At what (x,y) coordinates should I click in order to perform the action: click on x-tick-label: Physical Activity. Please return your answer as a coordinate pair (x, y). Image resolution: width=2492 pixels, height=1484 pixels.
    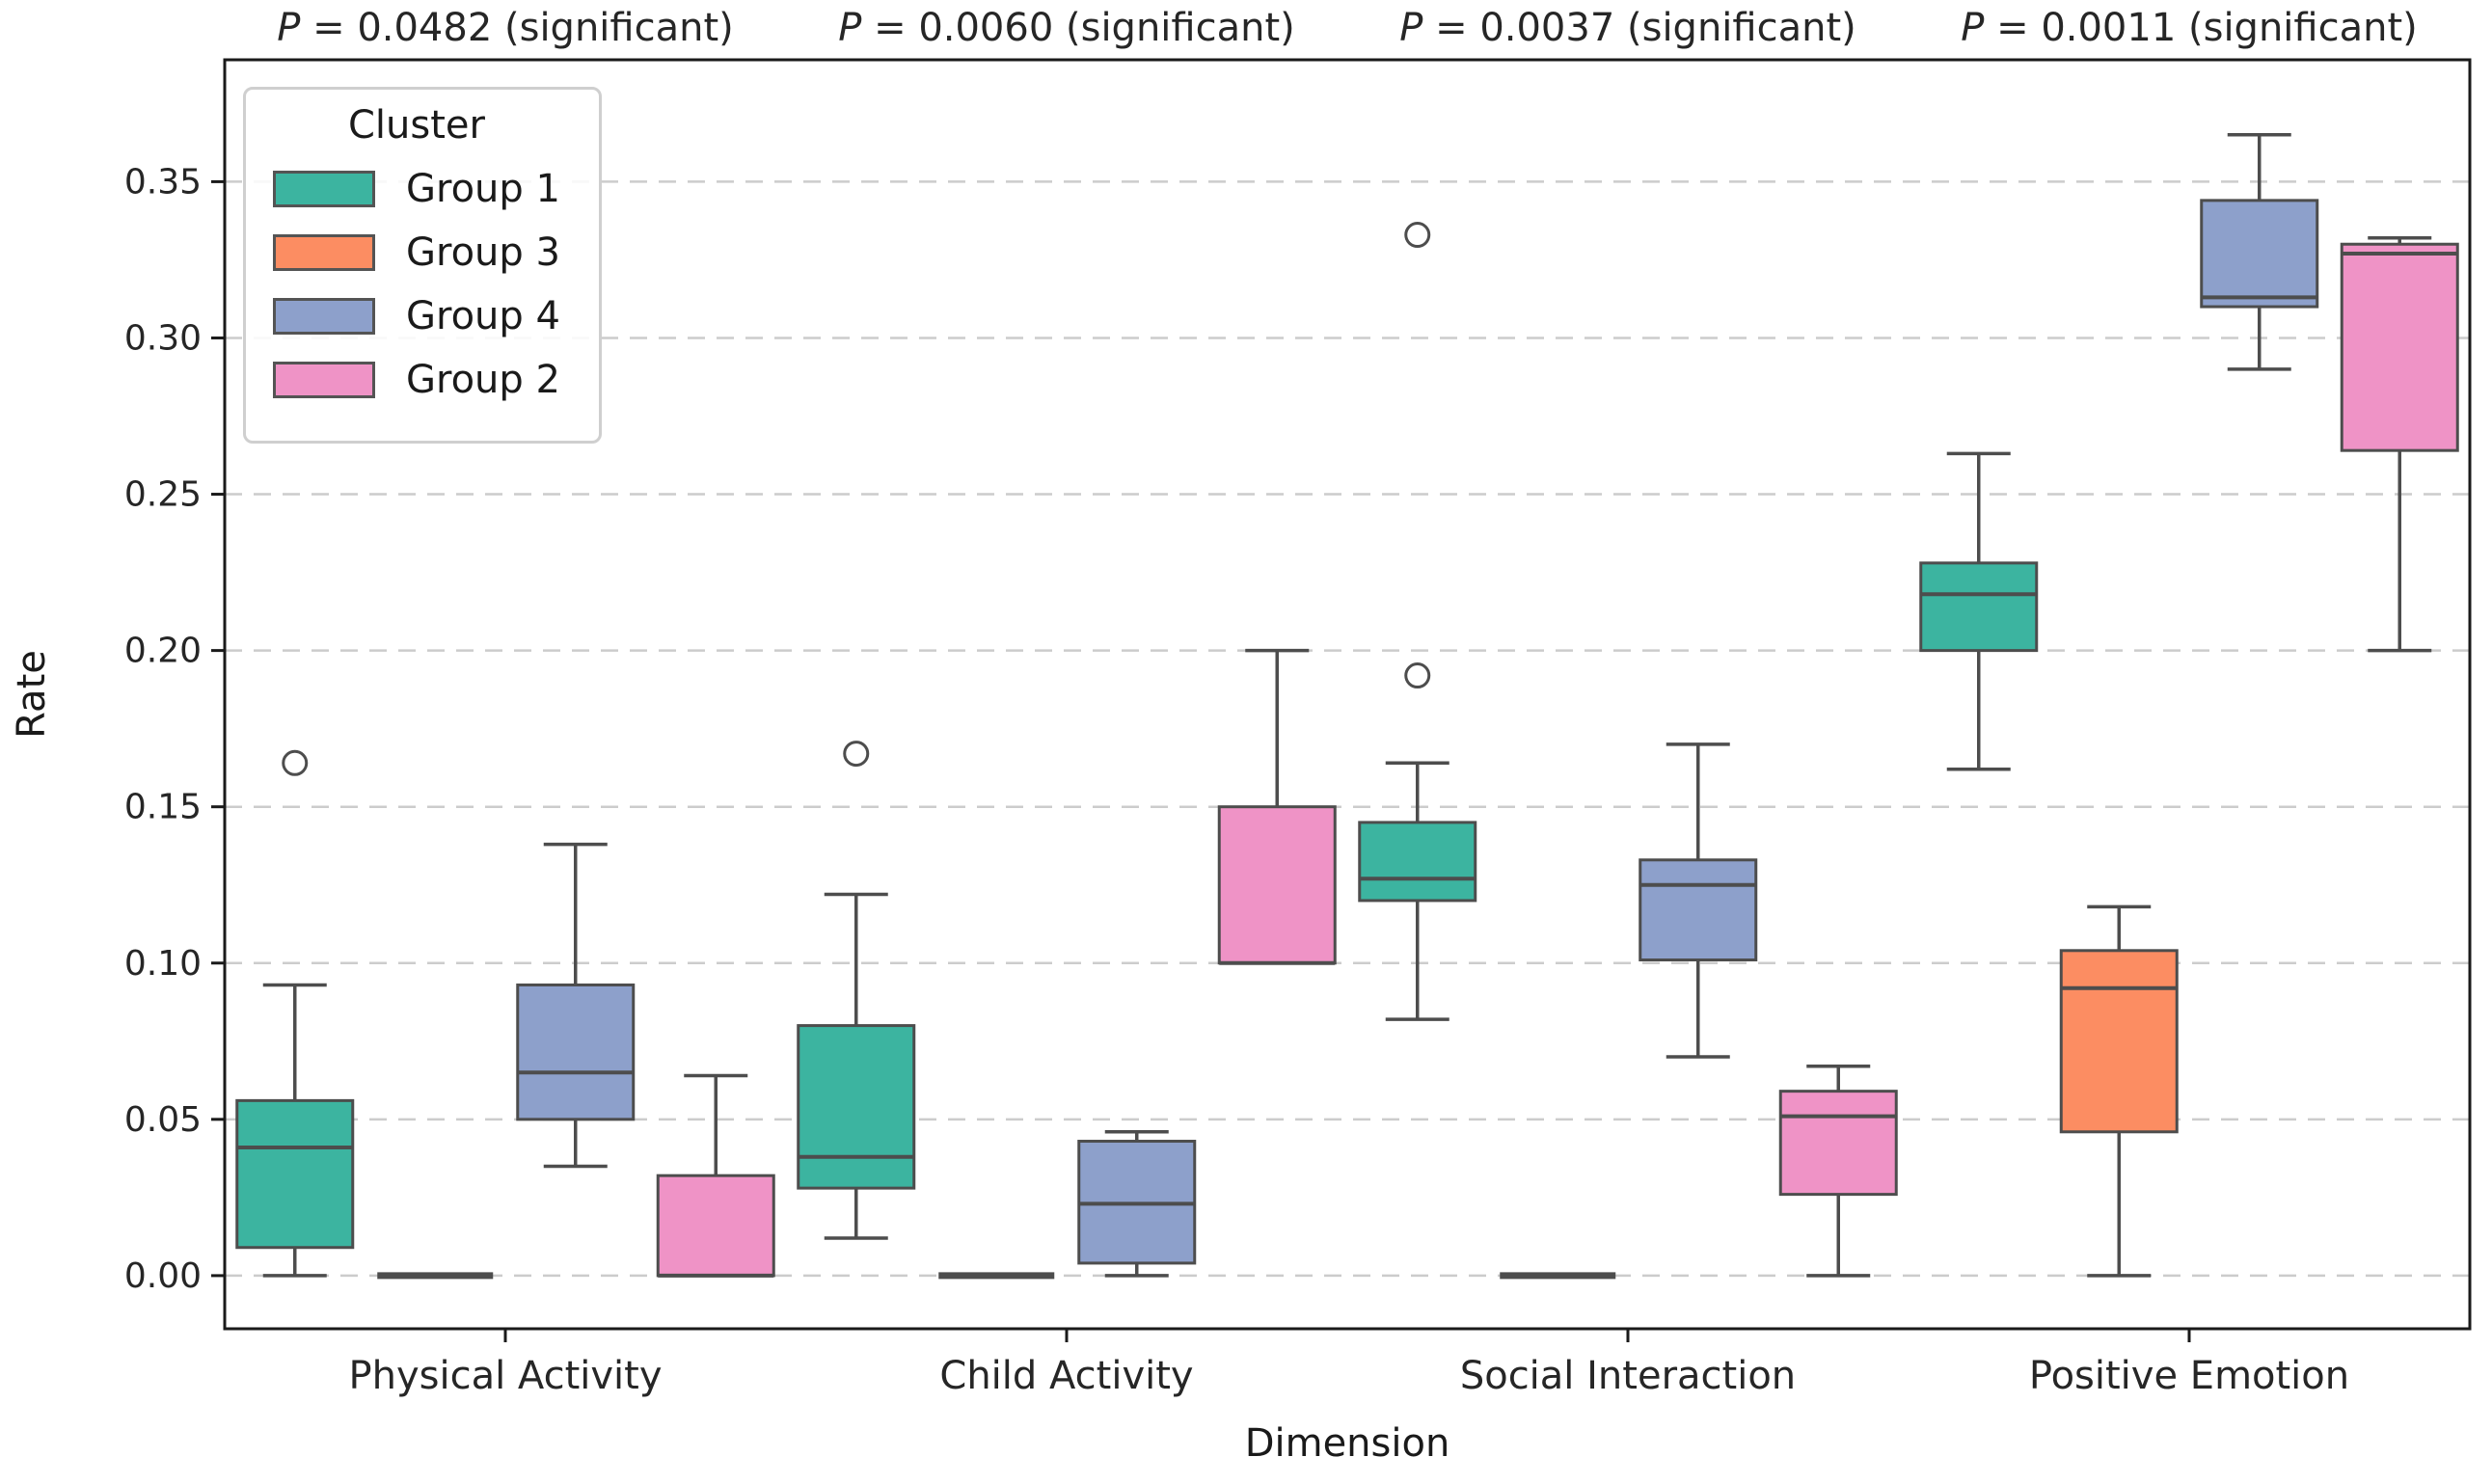
    Looking at the image, I should click on (505, 1376).